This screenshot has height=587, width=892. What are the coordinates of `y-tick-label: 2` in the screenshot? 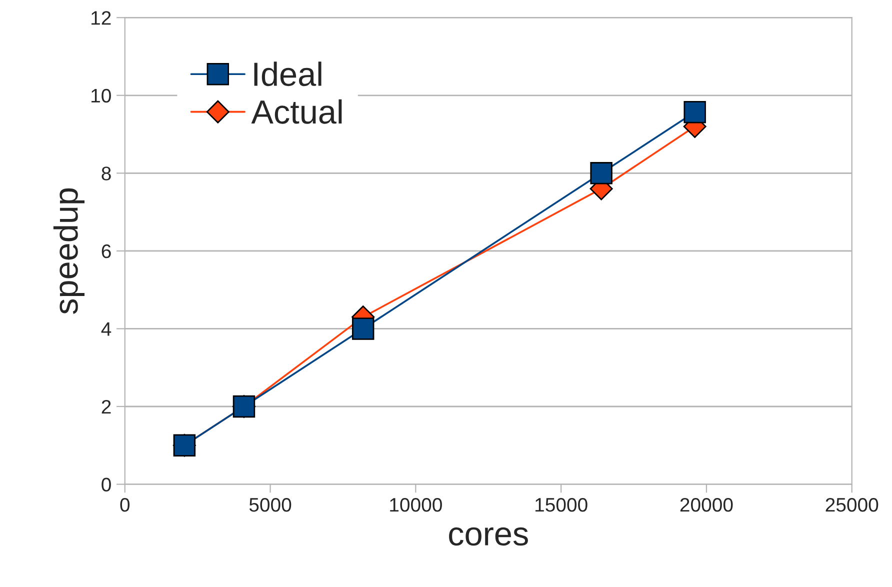 It's located at (106, 407).